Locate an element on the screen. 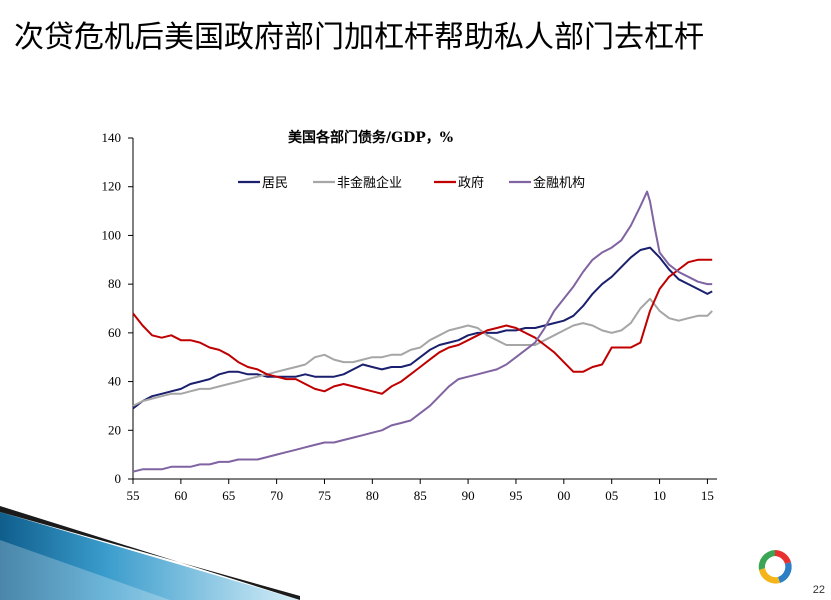 This screenshot has height=600, width=831. chart-title: 美国各部门债务/GDP，% is located at coordinates (370, 137).